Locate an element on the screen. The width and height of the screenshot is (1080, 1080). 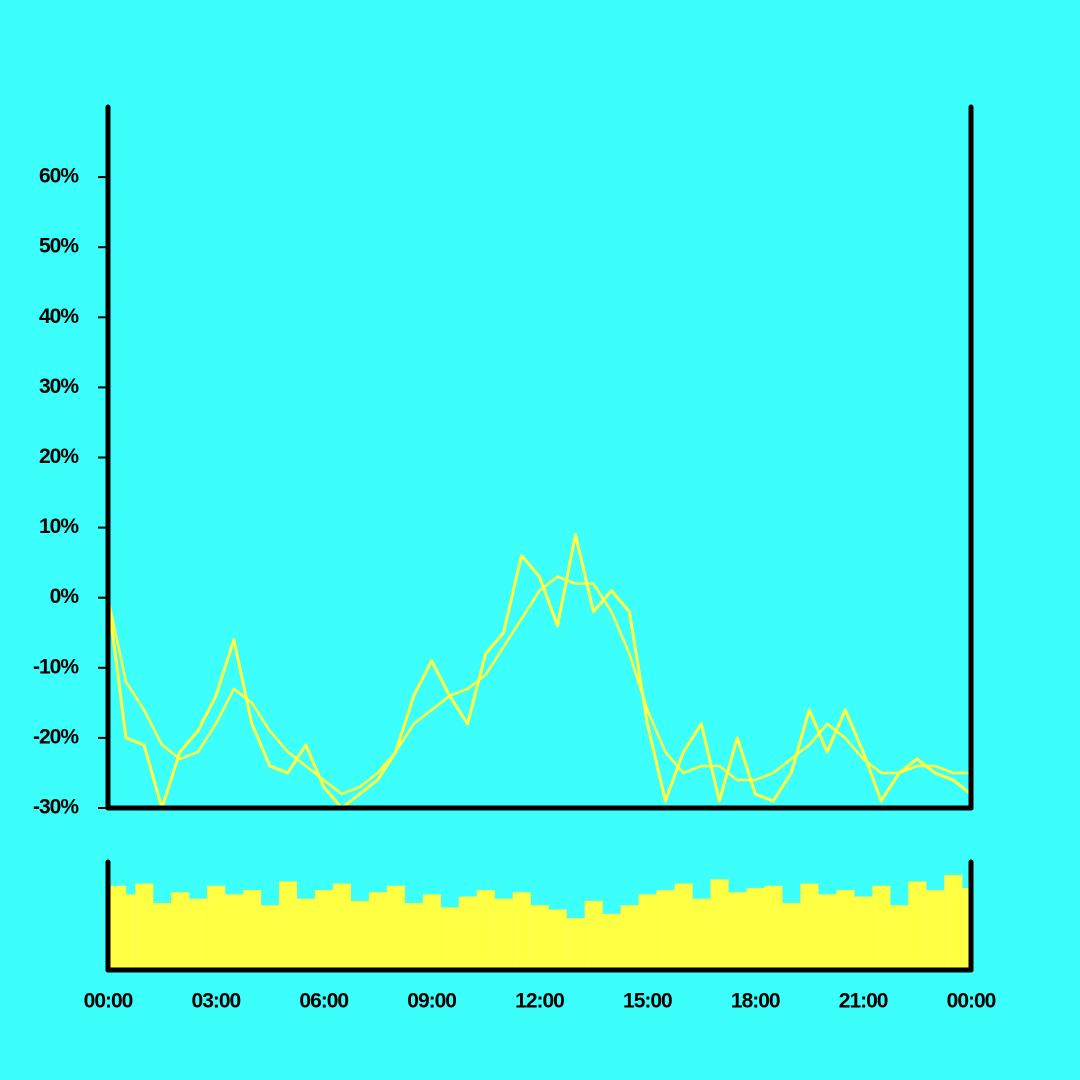
y-tick-label: 10% is located at coordinates (59, 526).